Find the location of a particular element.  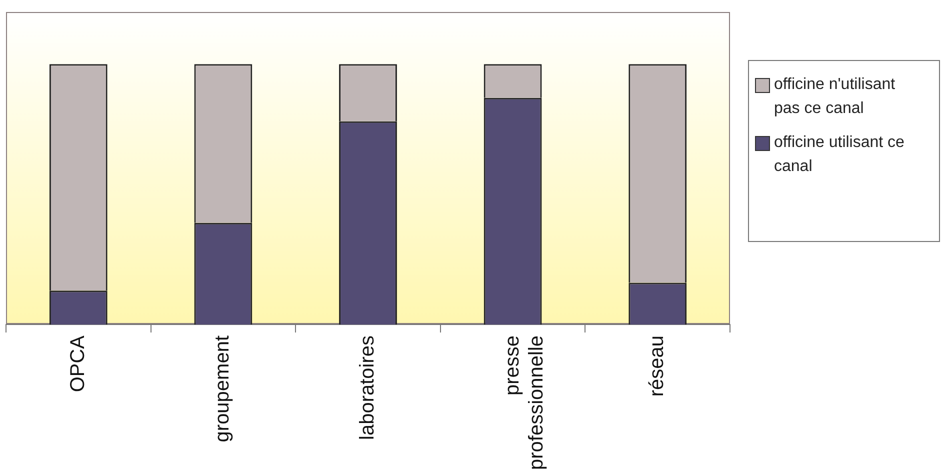

text: officine n'utilisant pas ce canal is located at coordinates (835, 97).